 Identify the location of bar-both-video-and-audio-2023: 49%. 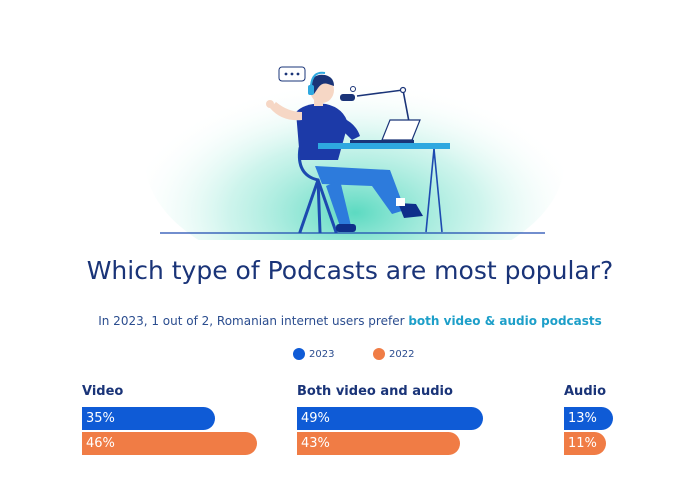
(390, 418).